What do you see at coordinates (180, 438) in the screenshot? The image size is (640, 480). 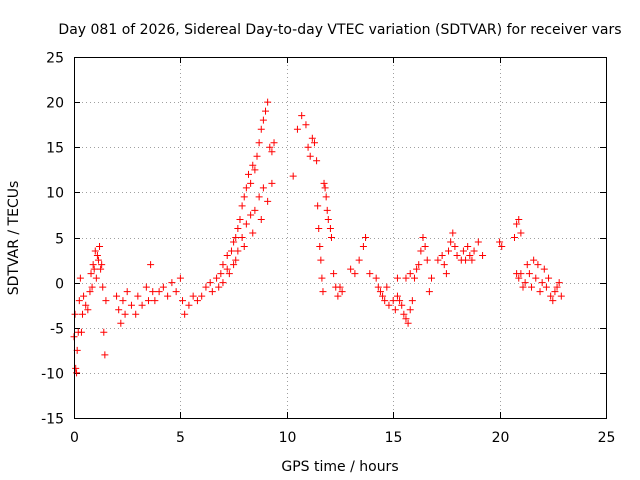 I see `x-tick-label: 5` at bounding box center [180, 438].